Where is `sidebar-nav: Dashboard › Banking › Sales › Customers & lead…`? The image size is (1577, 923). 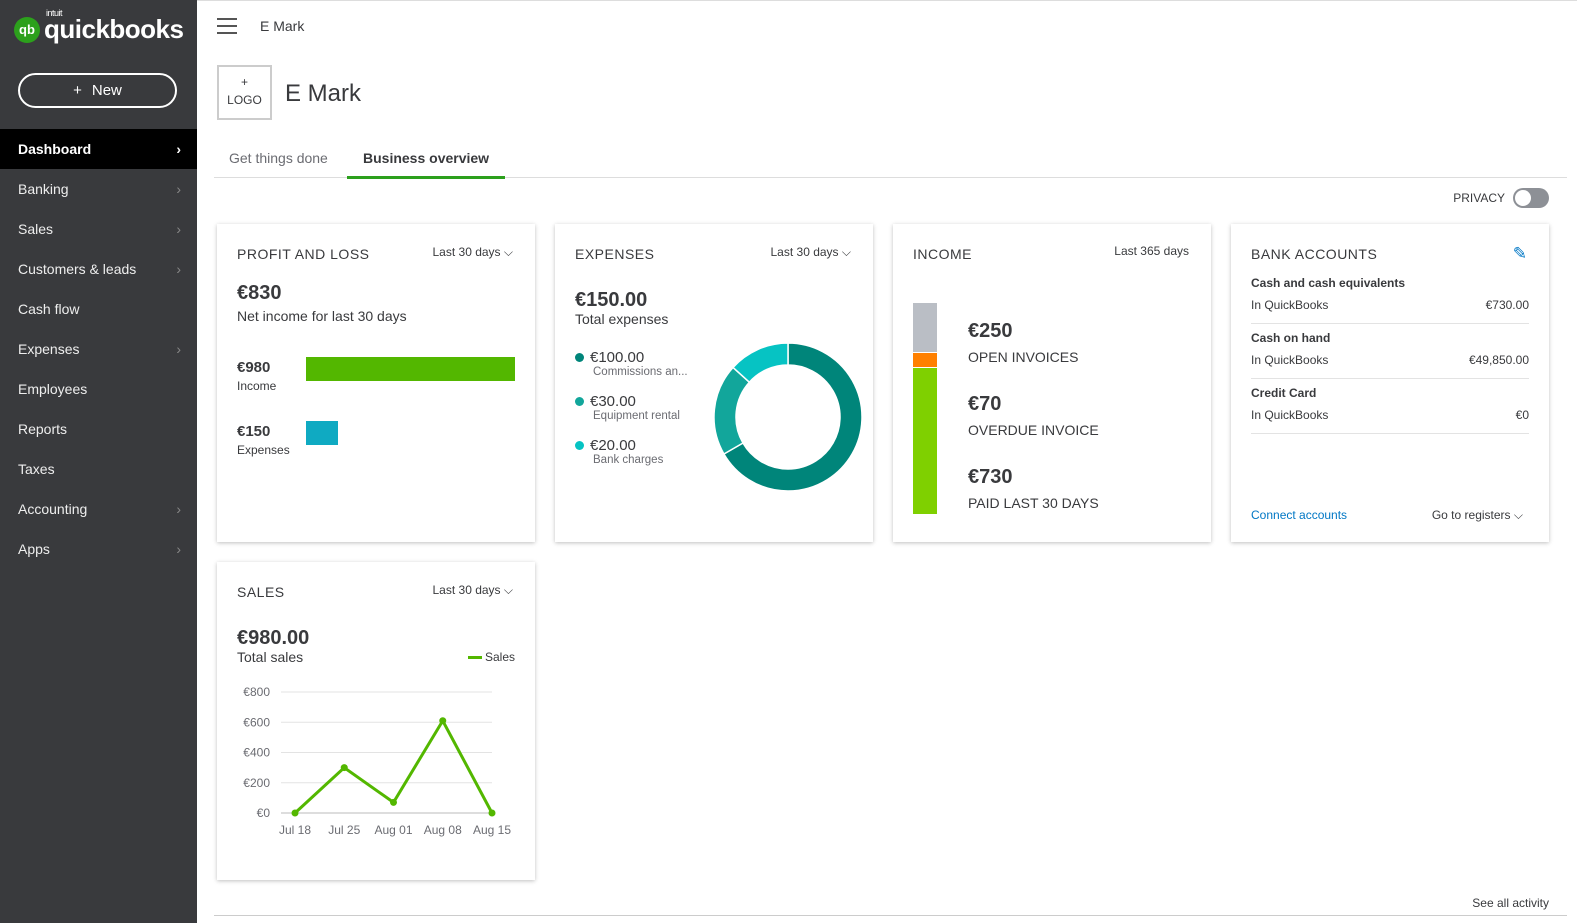
sidebar-nav: Dashboard › Banking › Sales › Customers & lead… is located at coordinates (98, 349).